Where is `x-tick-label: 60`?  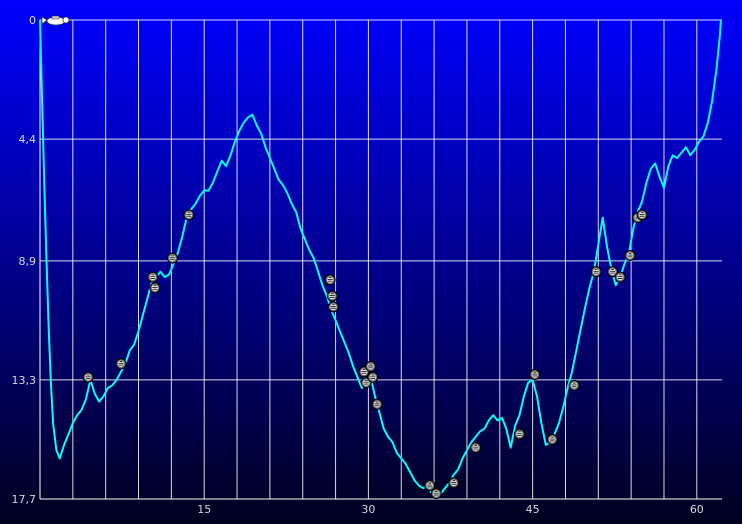 x-tick-label: 60 is located at coordinates (697, 509).